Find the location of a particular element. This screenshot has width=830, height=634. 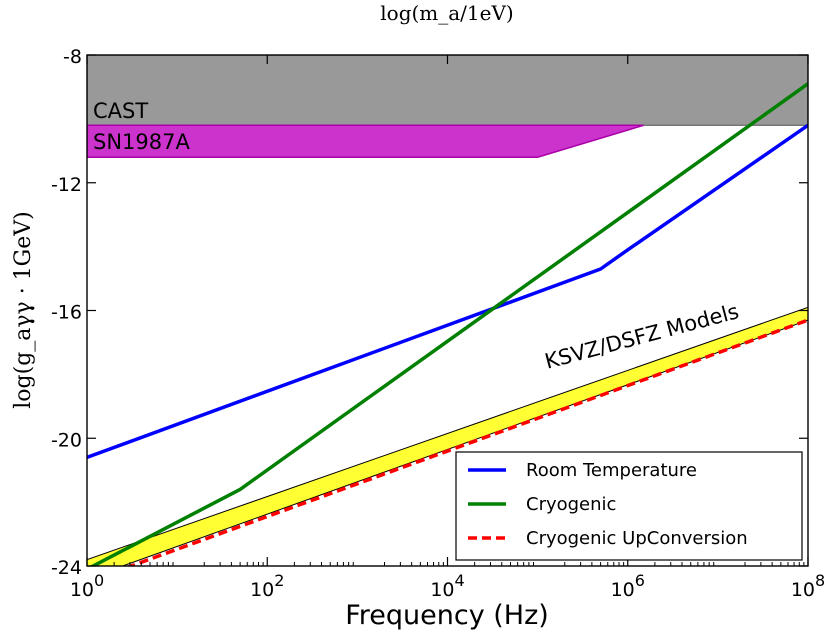

x-tick-label: 10⁴ is located at coordinates (447, 586).